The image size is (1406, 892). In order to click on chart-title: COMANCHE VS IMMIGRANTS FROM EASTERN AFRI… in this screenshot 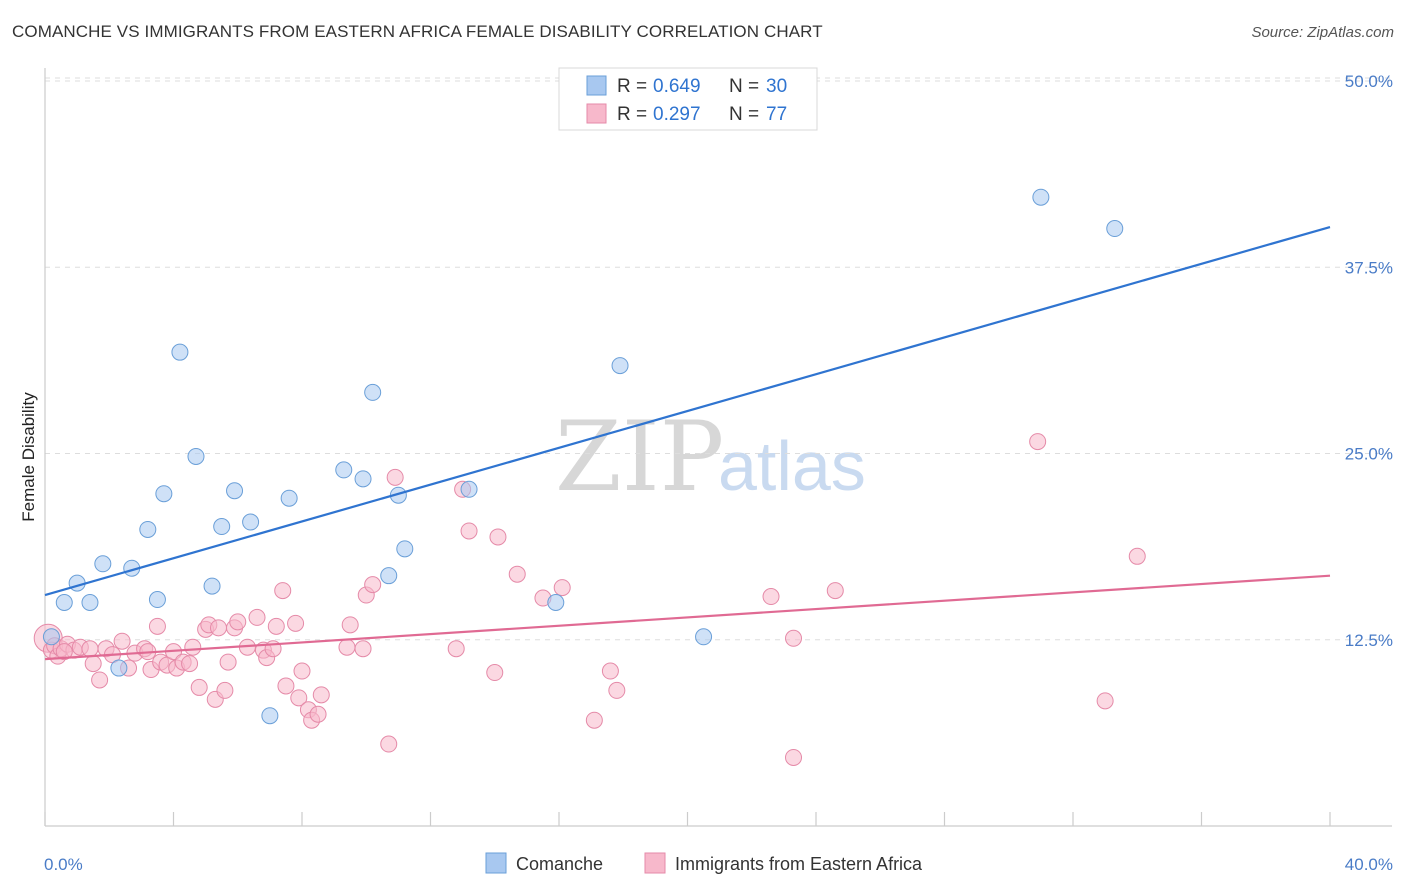, I will do `click(417, 31)`.